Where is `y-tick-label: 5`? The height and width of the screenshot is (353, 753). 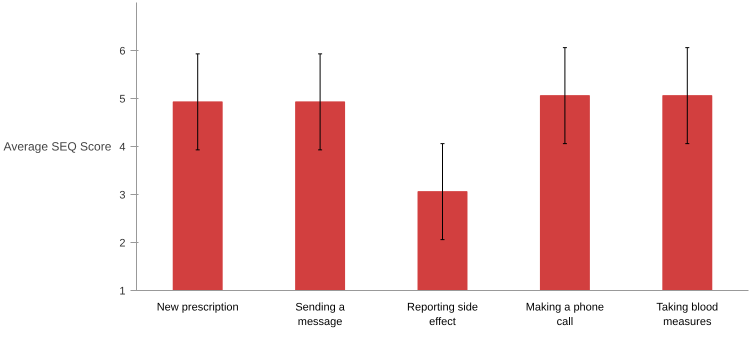
y-tick-label: 5 is located at coordinates (122, 100).